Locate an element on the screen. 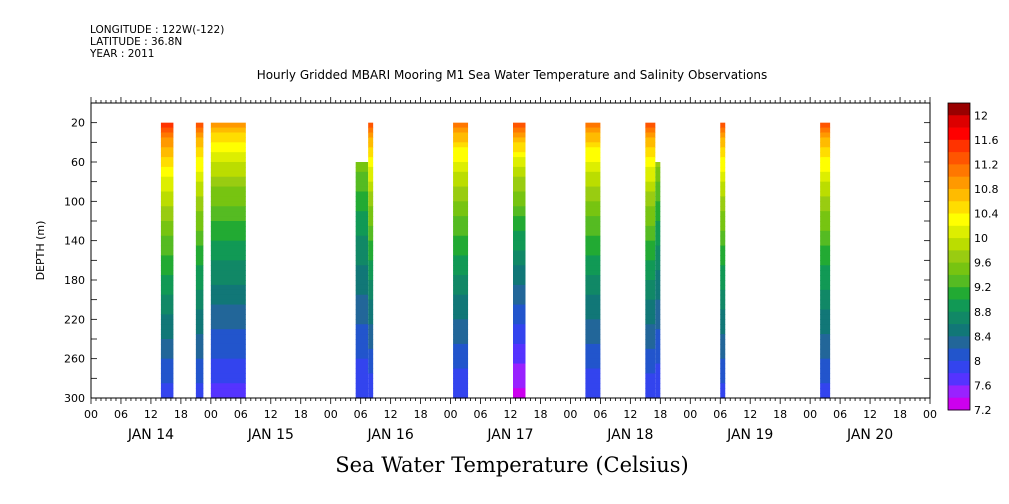 Image resolution: width=1009 pixels, height=504 pixels. x-tick-label: 06 is located at coordinates (481, 414).